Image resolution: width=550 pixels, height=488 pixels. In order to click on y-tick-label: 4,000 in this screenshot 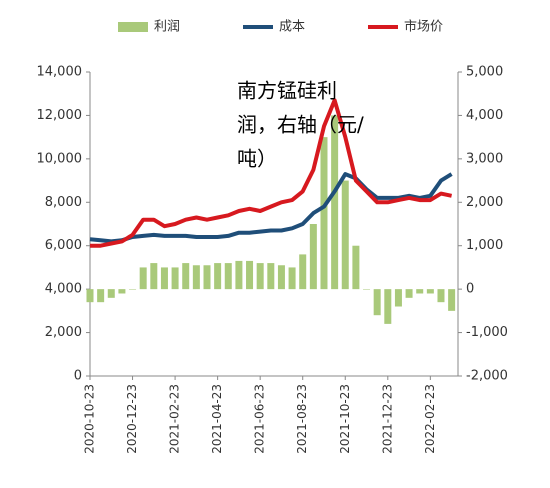, I will do `click(63, 289)`.